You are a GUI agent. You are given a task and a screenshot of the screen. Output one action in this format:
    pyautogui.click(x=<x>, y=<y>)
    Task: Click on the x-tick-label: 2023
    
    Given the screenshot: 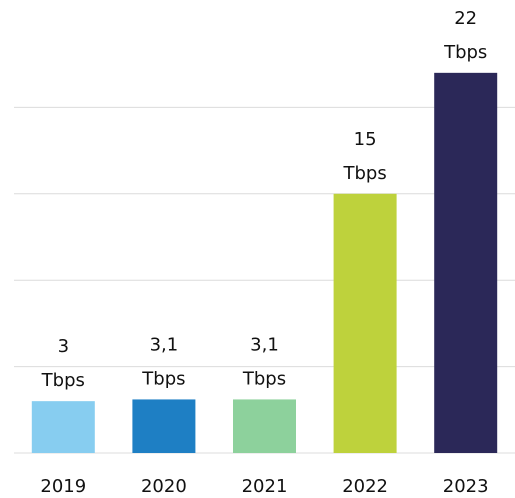 What is the action you would take?
    pyautogui.click(x=466, y=486)
    